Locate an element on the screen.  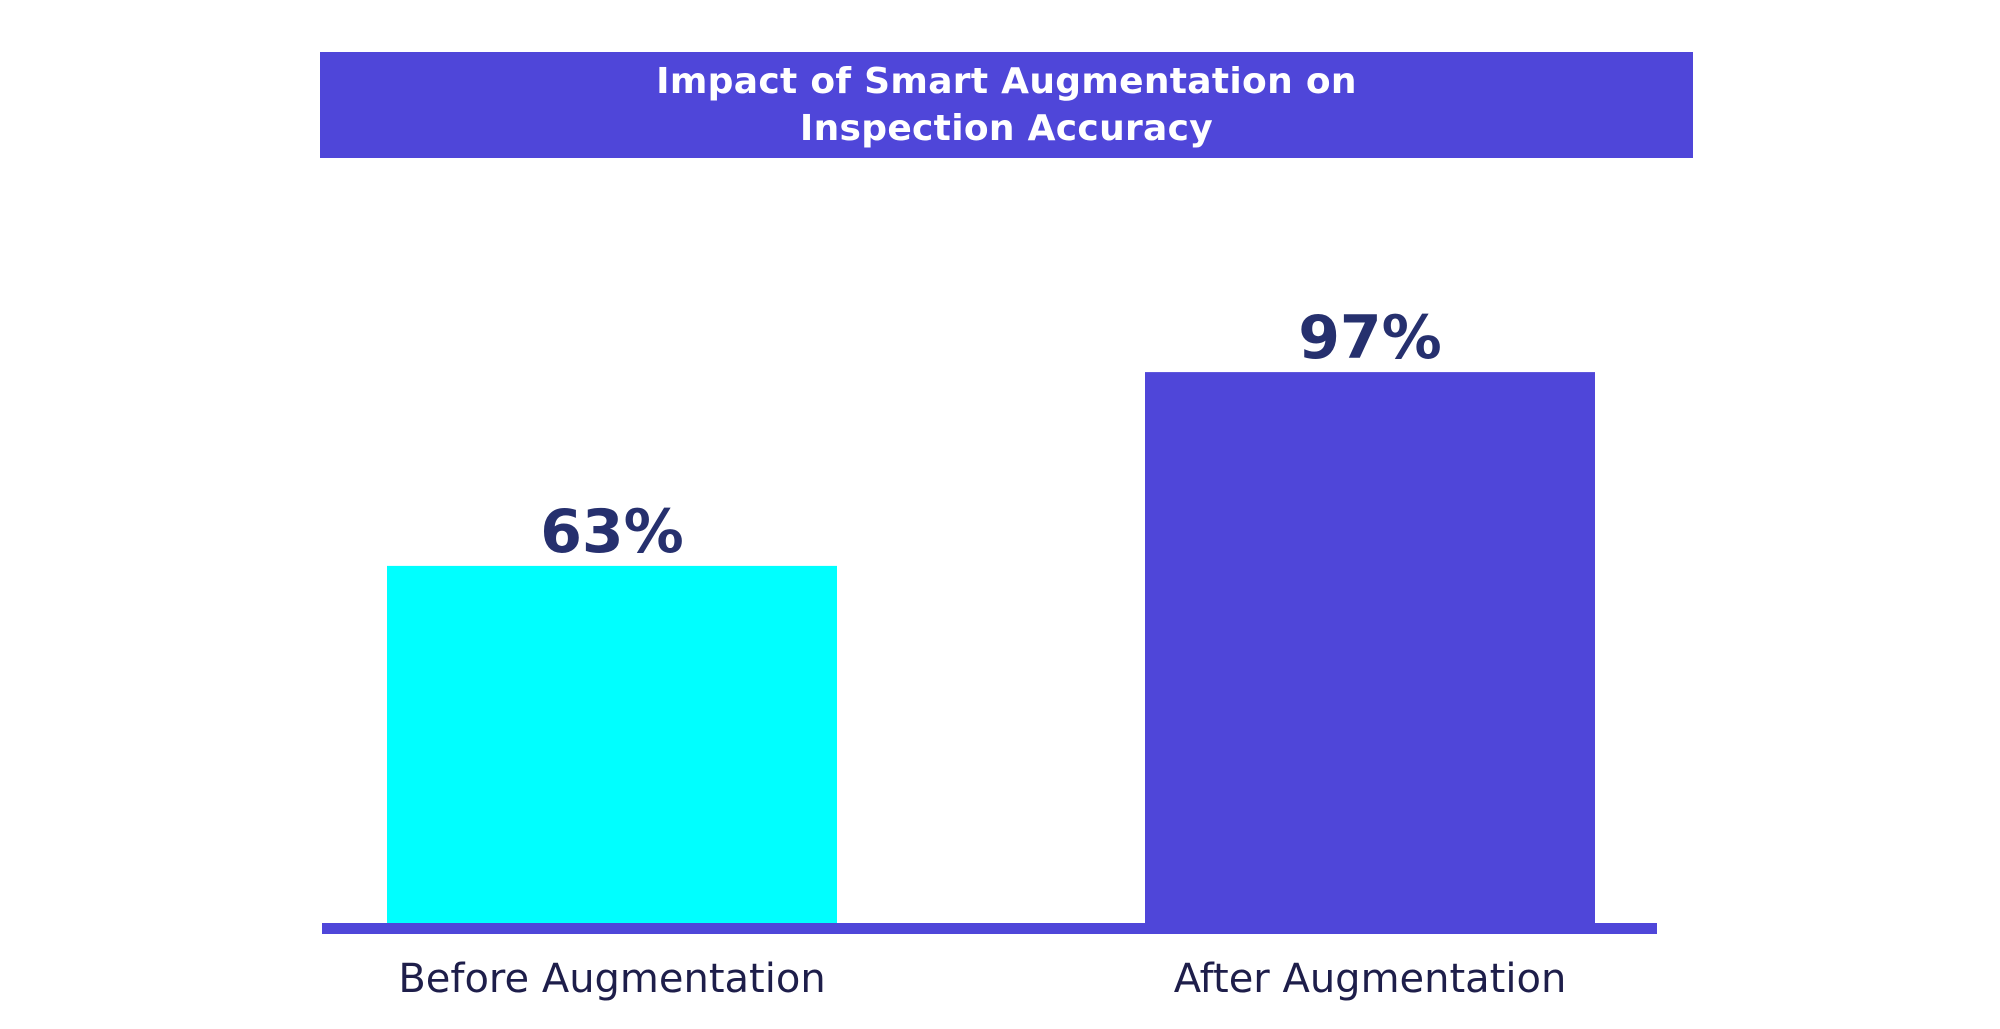
chart-baseline is located at coordinates (989, 928).